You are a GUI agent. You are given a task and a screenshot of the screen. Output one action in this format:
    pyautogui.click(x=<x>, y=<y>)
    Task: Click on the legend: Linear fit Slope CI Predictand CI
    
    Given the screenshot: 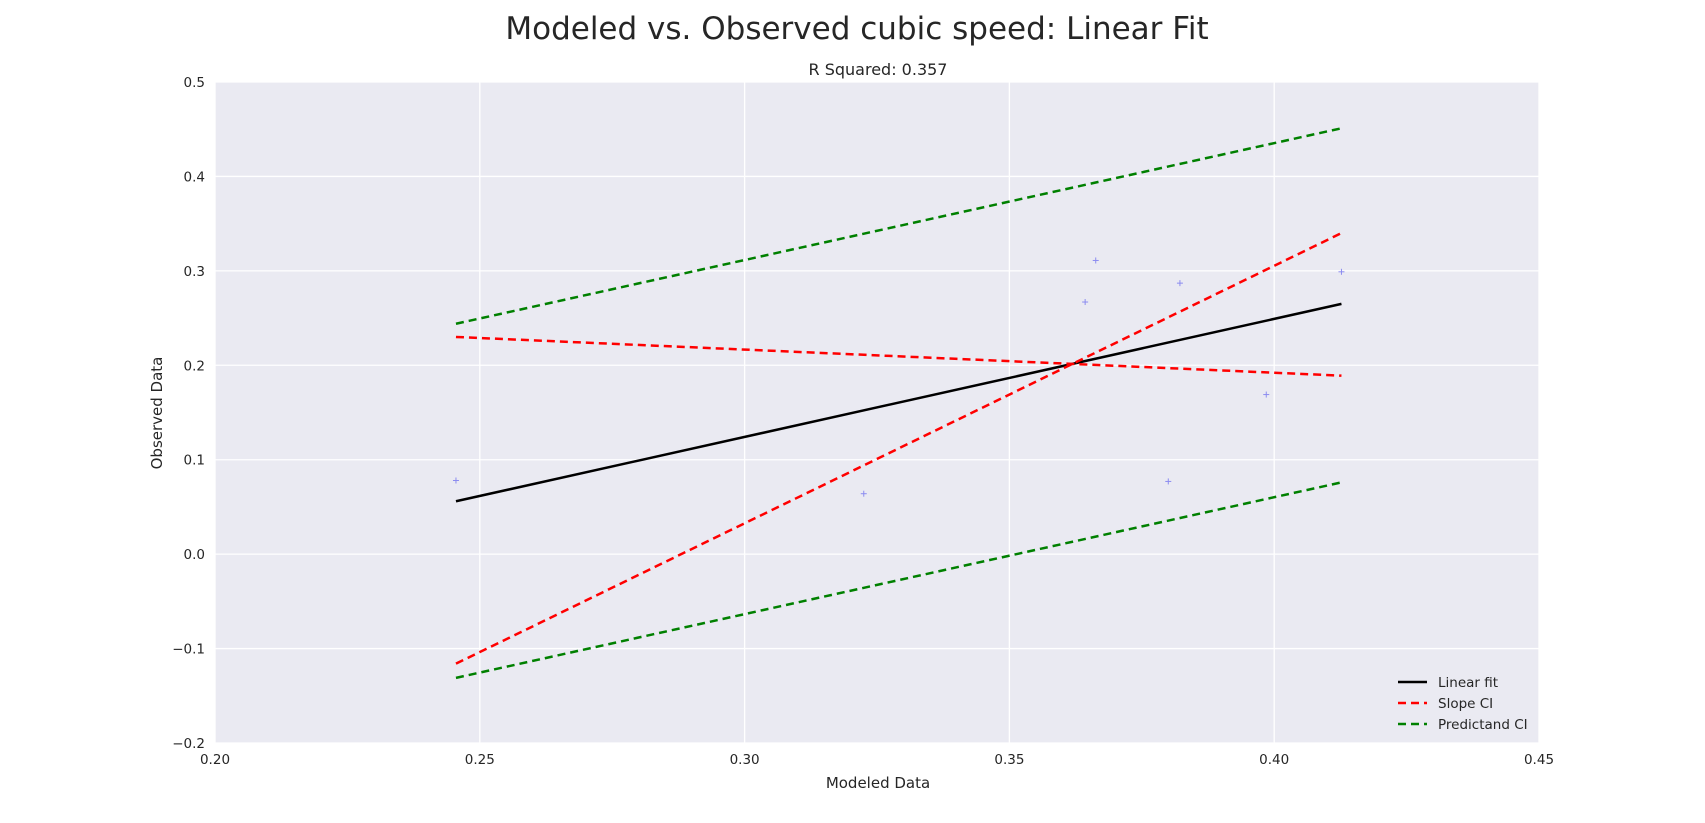 What is the action you would take?
    pyautogui.click(x=1463, y=704)
    